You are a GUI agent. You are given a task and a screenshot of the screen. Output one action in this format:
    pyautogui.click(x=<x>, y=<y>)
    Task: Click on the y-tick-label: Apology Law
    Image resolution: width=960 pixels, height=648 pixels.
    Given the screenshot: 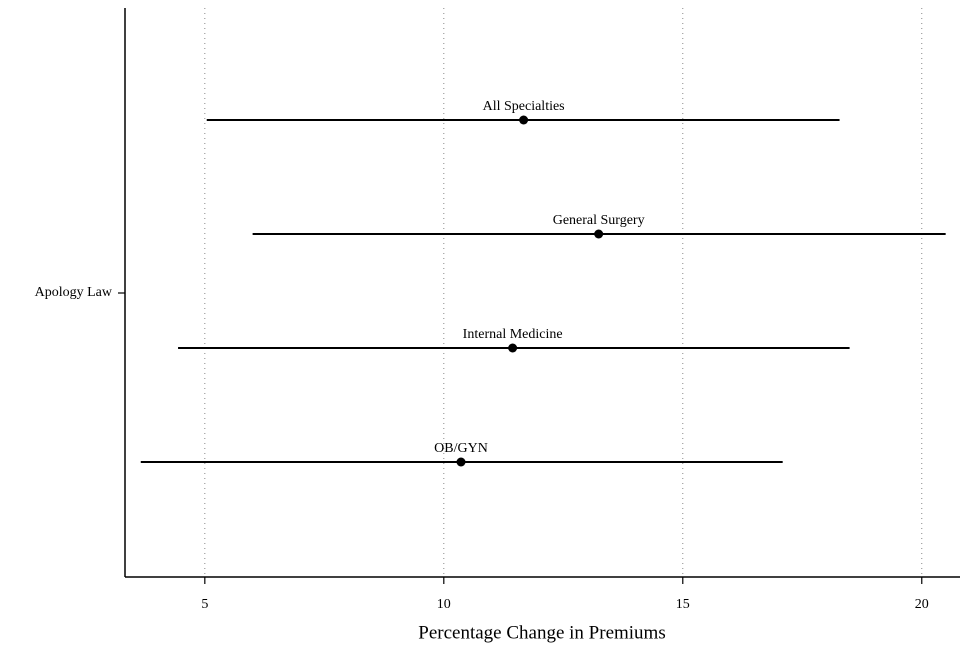 What is the action you would take?
    pyautogui.click(x=74, y=292)
    